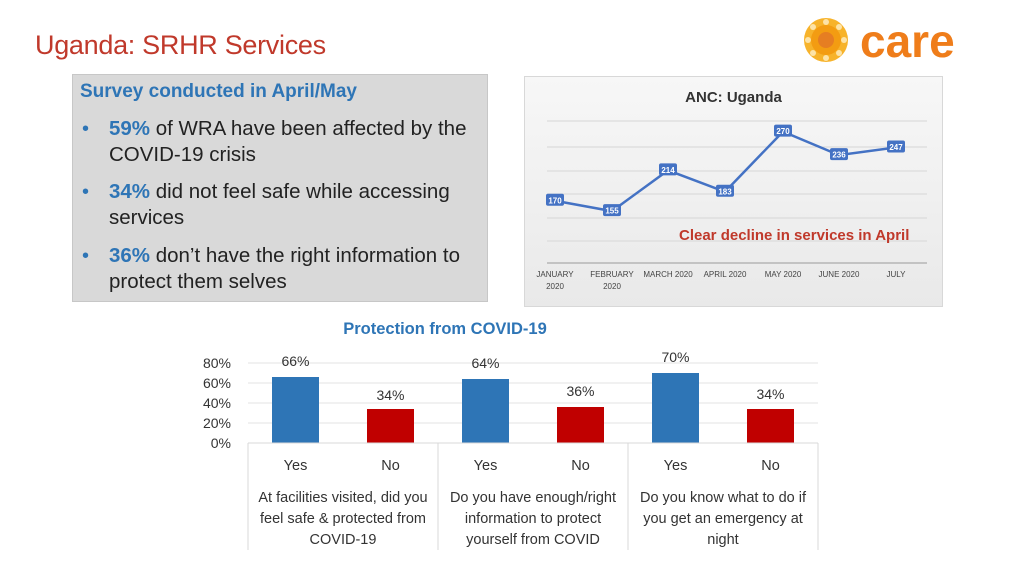  I want to click on anc-data-label-text: 247, so click(896, 147).